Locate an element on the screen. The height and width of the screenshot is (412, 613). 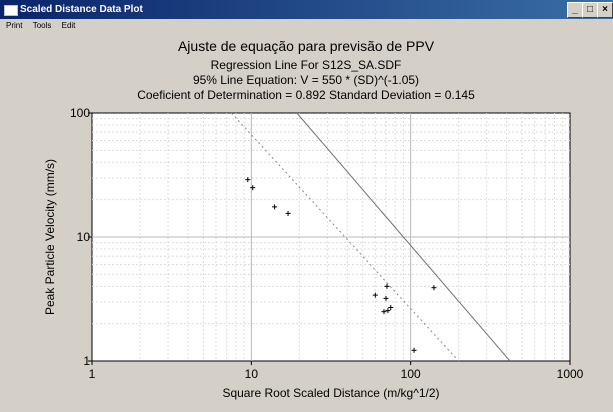
close-button: × is located at coordinates (605, 10).